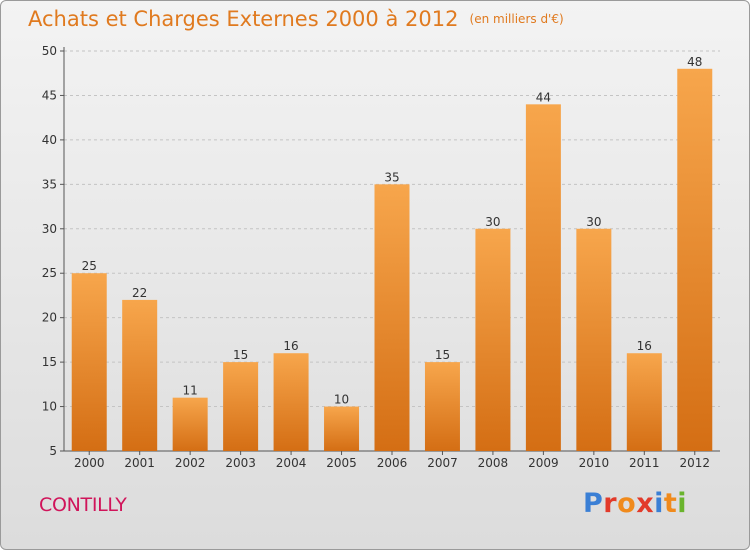  Describe the element at coordinates (627, 503) in the screenshot. I see `logo-letter: o` at that location.